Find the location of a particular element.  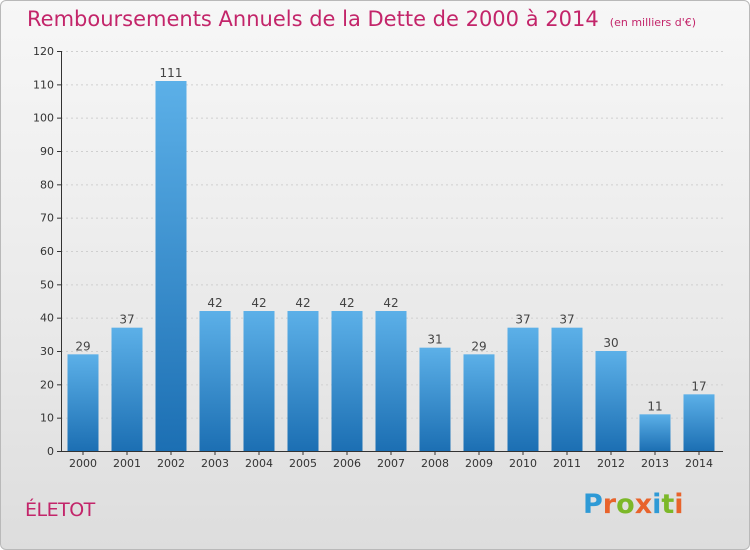

bar-2012 is located at coordinates (611, 401).